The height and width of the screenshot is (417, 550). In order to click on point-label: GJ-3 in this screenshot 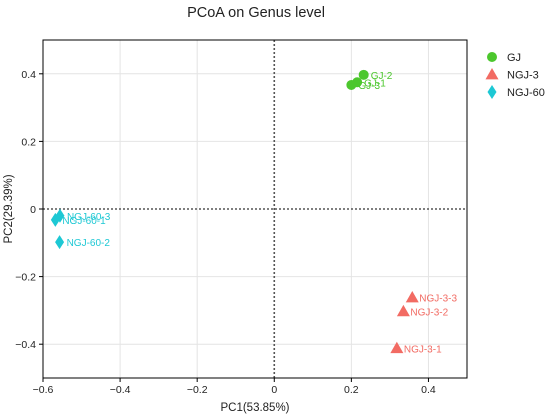, I will do `click(369, 86)`.